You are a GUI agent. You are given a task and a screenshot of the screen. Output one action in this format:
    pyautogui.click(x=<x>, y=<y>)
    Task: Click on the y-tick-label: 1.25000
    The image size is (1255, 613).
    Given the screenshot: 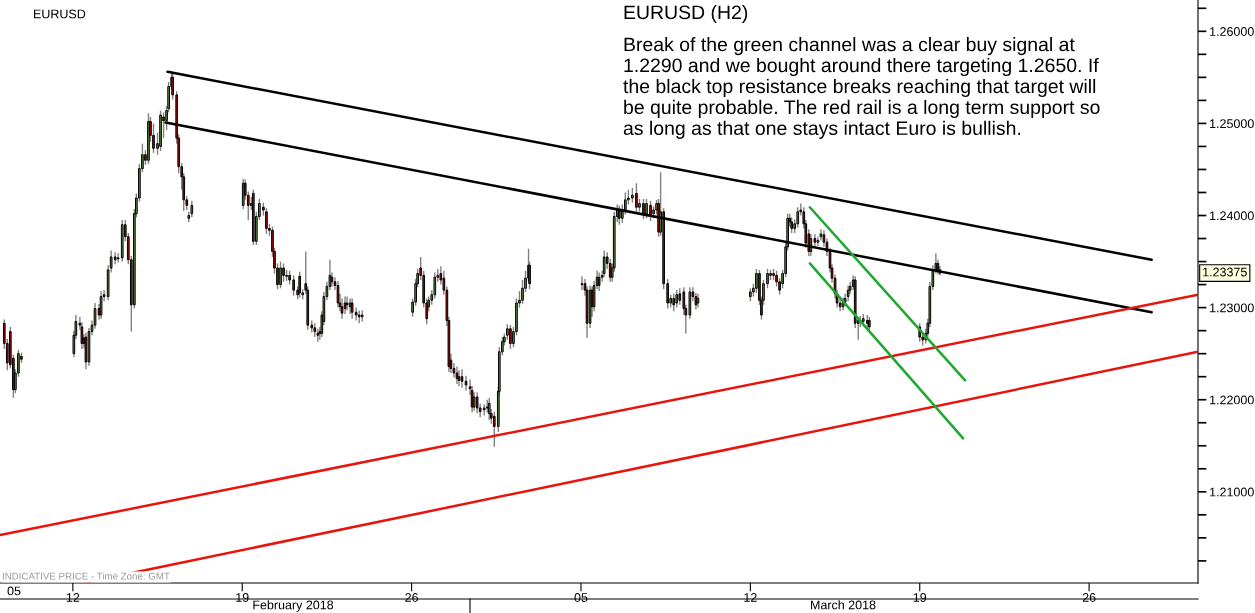 What is the action you would take?
    pyautogui.click(x=1232, y=124)
    